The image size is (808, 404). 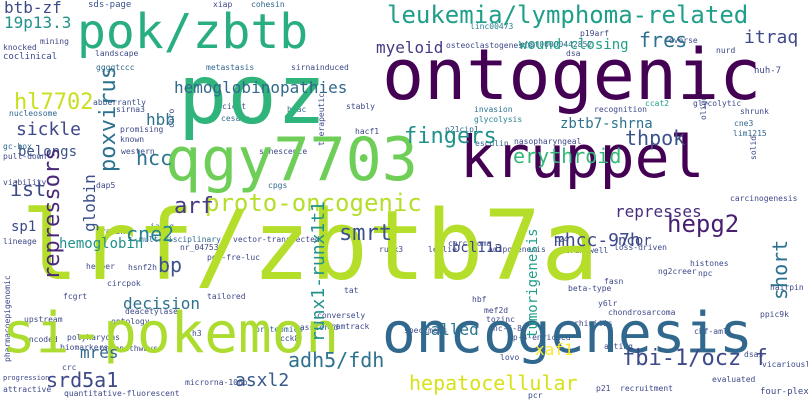 What do you see at coordinates (26, 378) in the screenshot?
I see `word: progression` at bounding box center [26, 378].